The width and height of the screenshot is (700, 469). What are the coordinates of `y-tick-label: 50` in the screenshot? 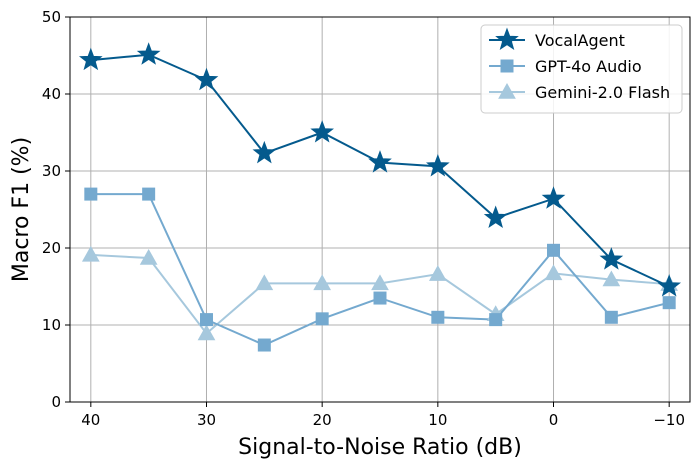 It's located at (51, 17).